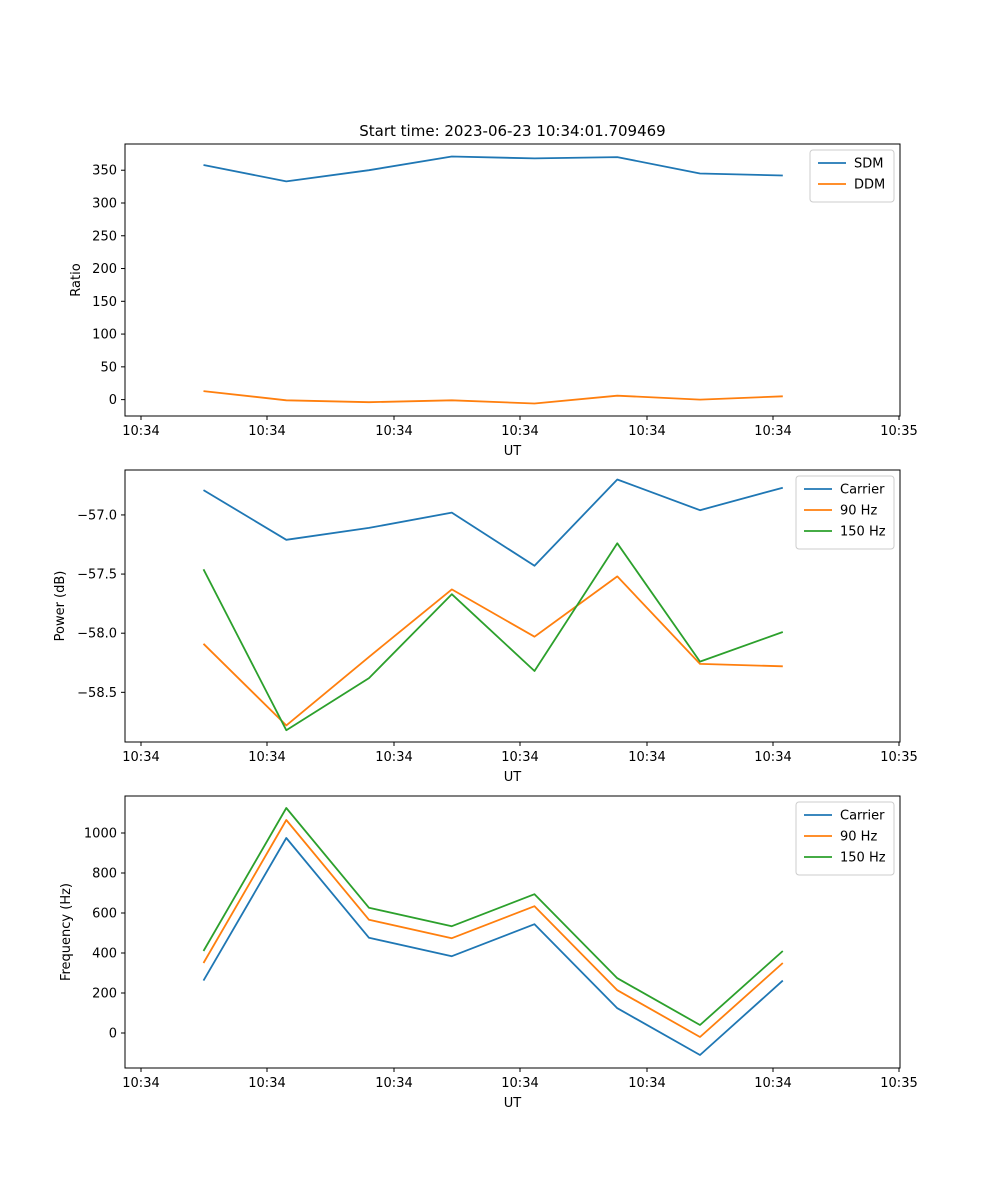  I want to click on legend-label: DDM, so click(869, 185).